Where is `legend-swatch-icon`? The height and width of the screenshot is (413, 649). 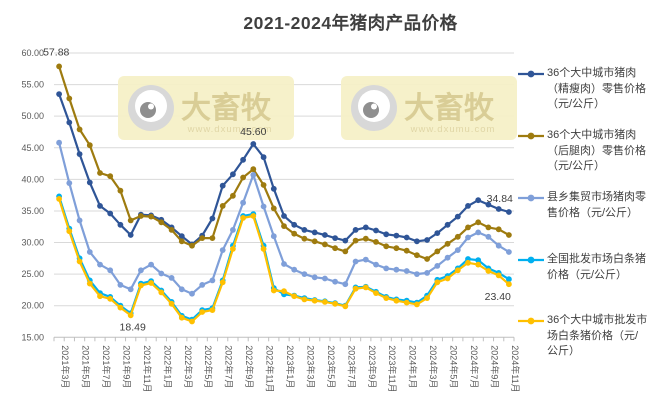 legend-swatch-icon is located at coordinates (531, 198).